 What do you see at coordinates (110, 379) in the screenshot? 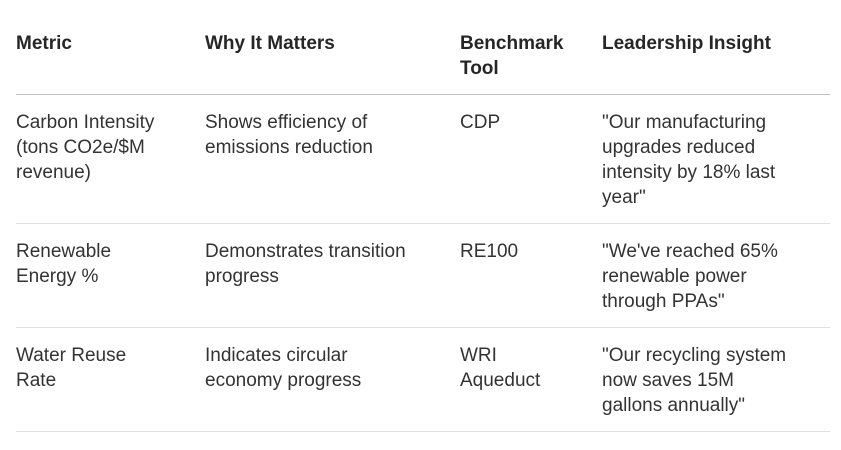
I see `table-cell: Water Reuse Rate` at bounding box center [110, 379].